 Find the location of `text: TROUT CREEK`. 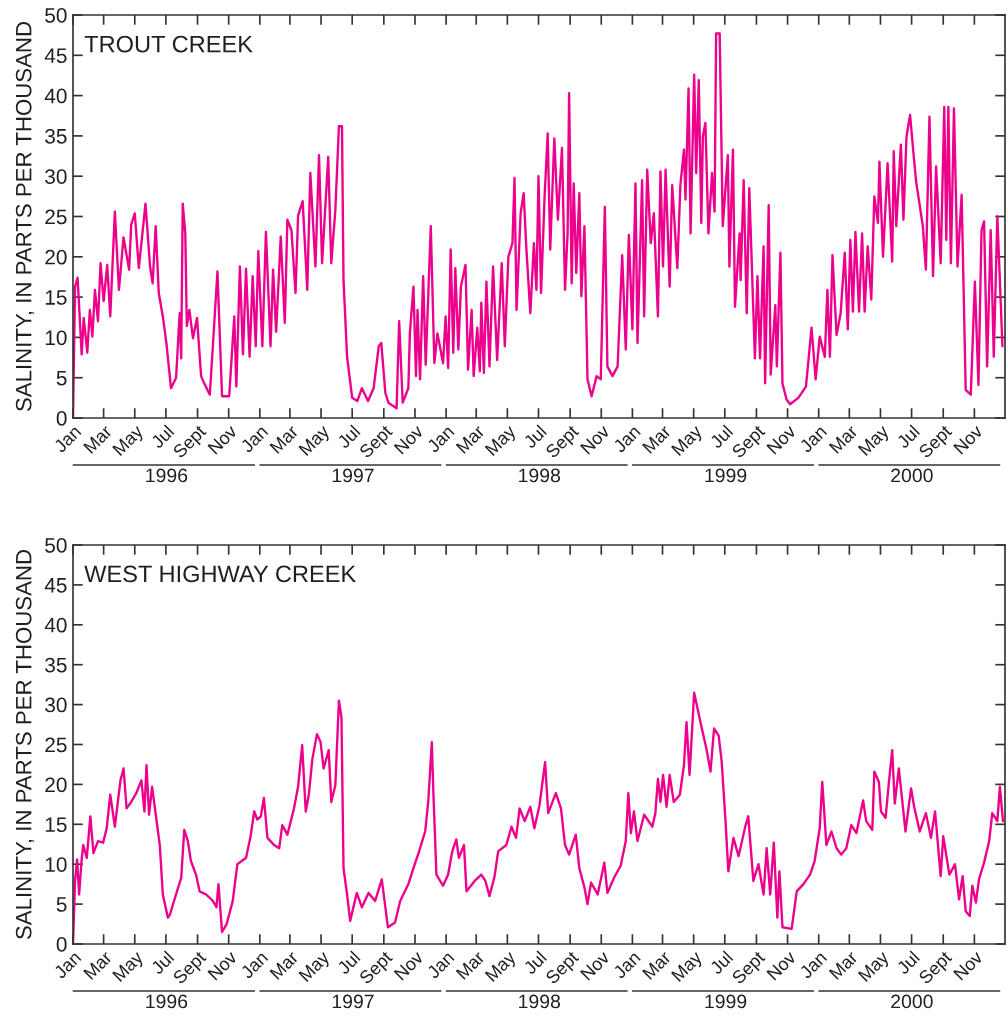

text: TROUT CREEK is located at coordinates (168, 44).